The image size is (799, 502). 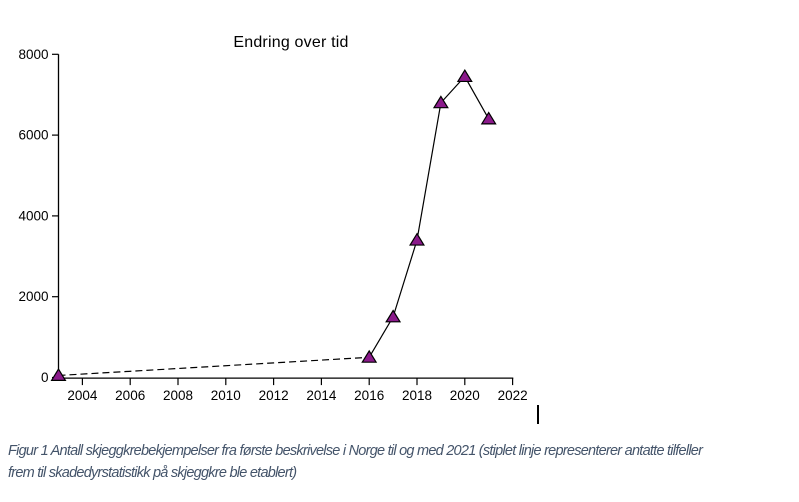 What do you see at coordinates (465, 395) in the screenshot?
I see `x-tick-label: 2020` at bounding box center [465, 395].